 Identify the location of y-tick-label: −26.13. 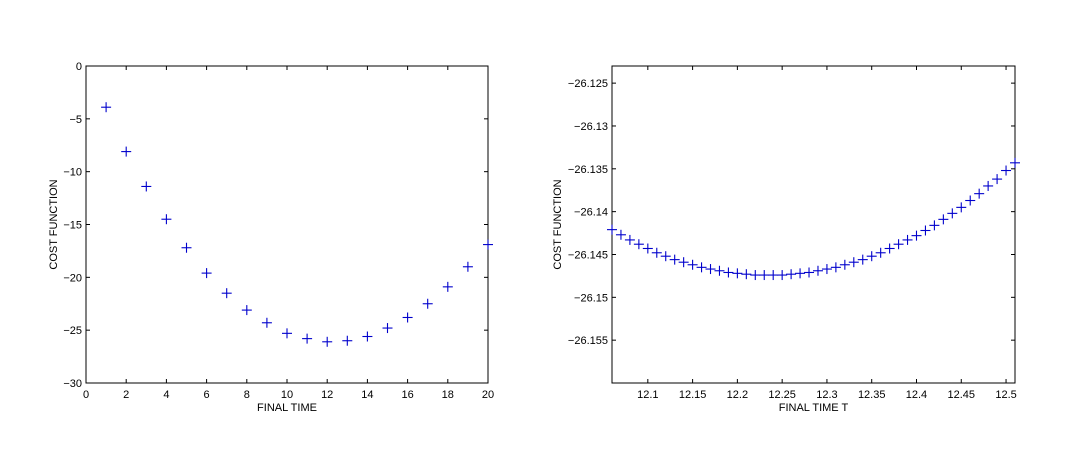
(591, 127).